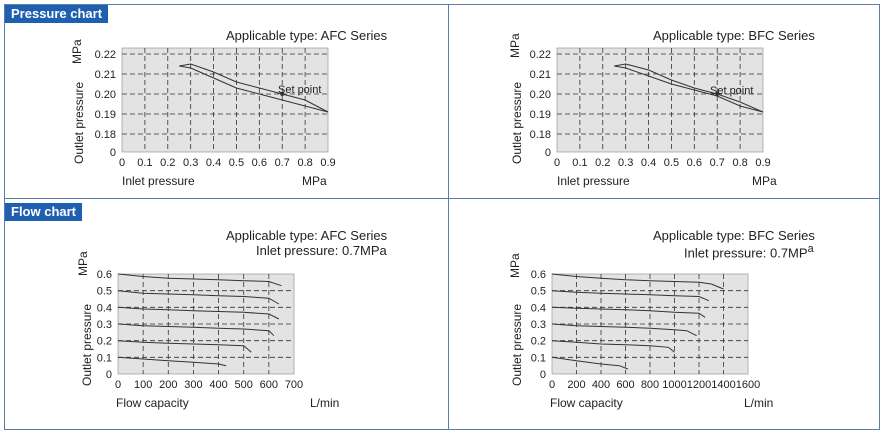 The height and width of the screenshot is (434, 884). What do you see at coordinates (601, 385) in the screenshot?
I see `x-tick-label: 400` at bounding box center [601, 385].